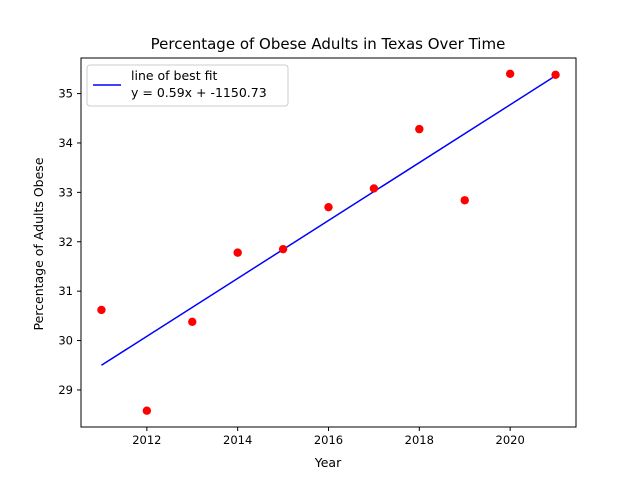 The height and width of the screenshot is (480, 640). I want to click on y-axis: 29 30 31 32 33 34 35, so click(69, 242).